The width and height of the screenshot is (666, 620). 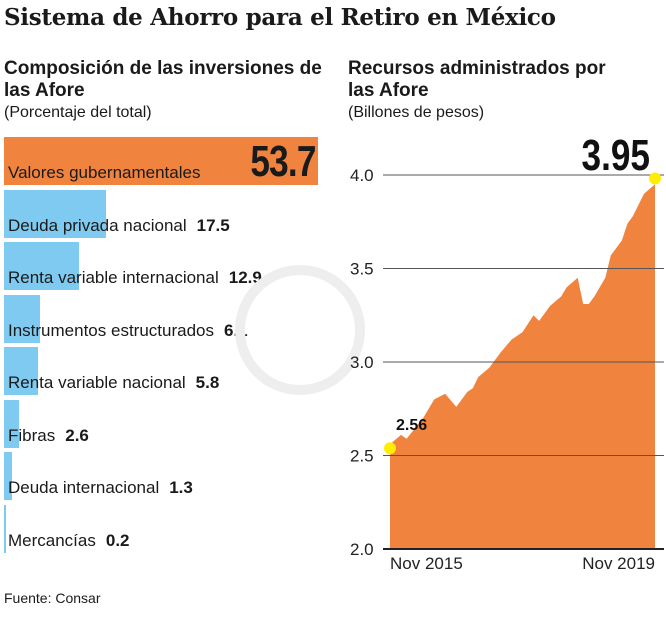 I want to click on bar-row: Mercancías 0.2, so click(x=164, y=528).